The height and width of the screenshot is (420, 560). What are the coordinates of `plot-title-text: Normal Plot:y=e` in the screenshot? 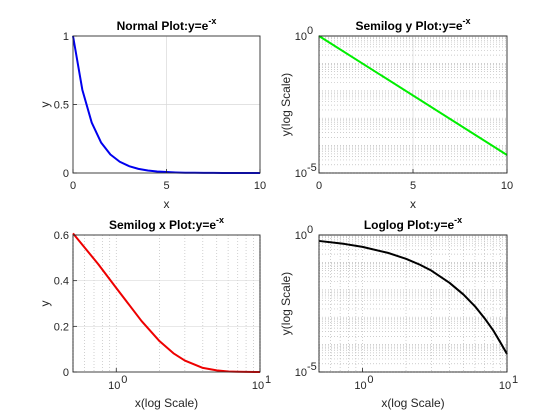 It's located at (163, 26).